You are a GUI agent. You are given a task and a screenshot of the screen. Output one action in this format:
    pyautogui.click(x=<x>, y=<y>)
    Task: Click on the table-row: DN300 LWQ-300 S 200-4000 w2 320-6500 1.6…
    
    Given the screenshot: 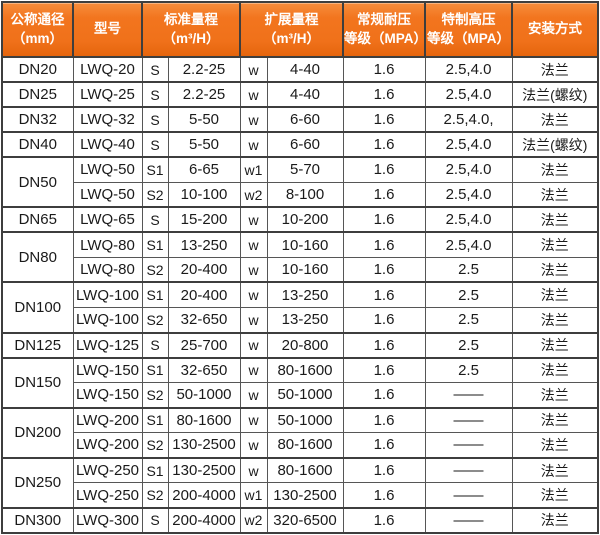 What is the action you would take?
    pyautogui.click(x=300, y=520)
    